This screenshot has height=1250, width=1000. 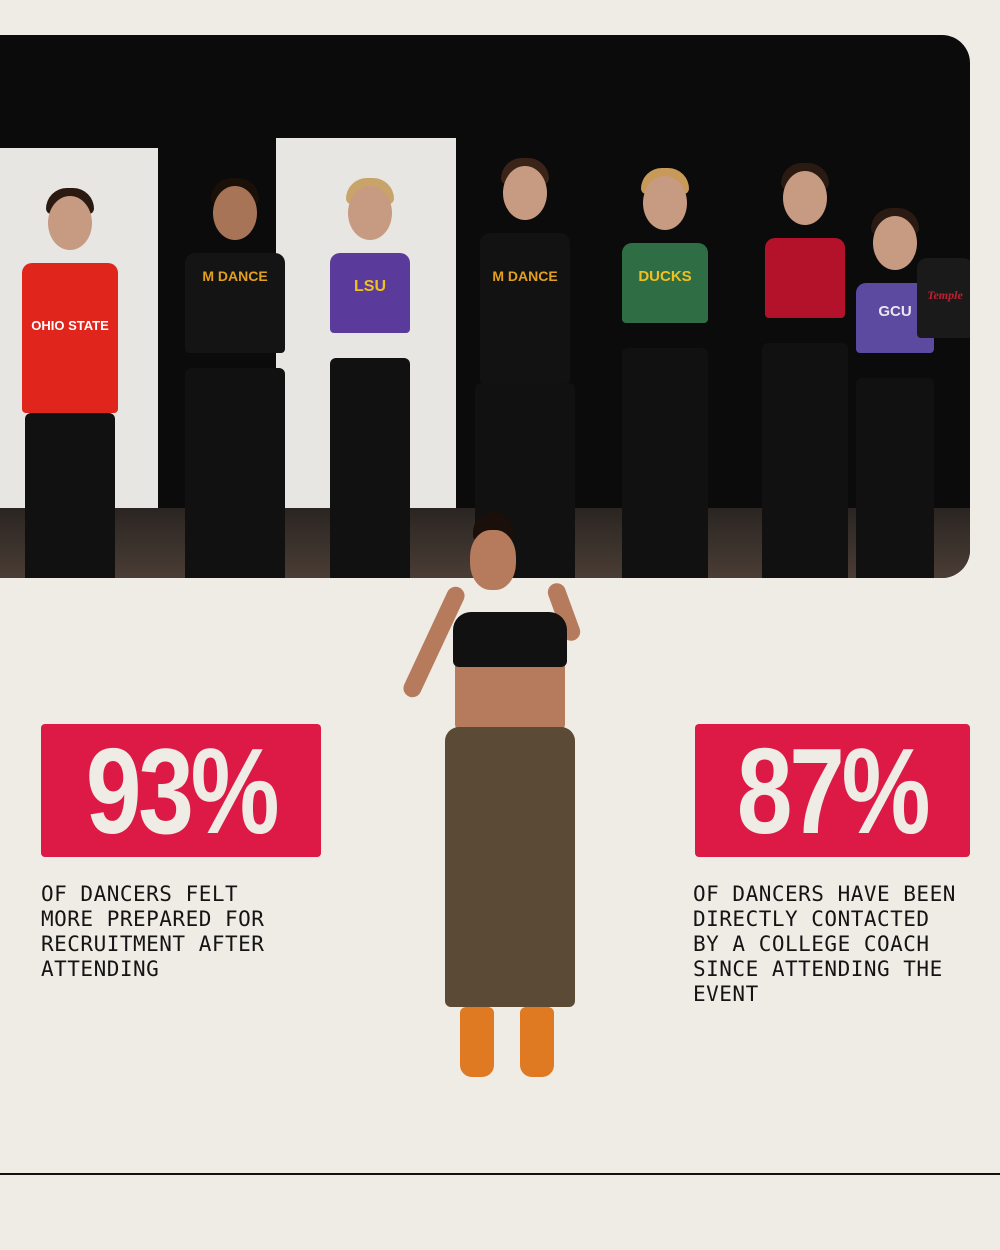 I want to click on dancer: OHIO STATE, so click(x=70, y=383).